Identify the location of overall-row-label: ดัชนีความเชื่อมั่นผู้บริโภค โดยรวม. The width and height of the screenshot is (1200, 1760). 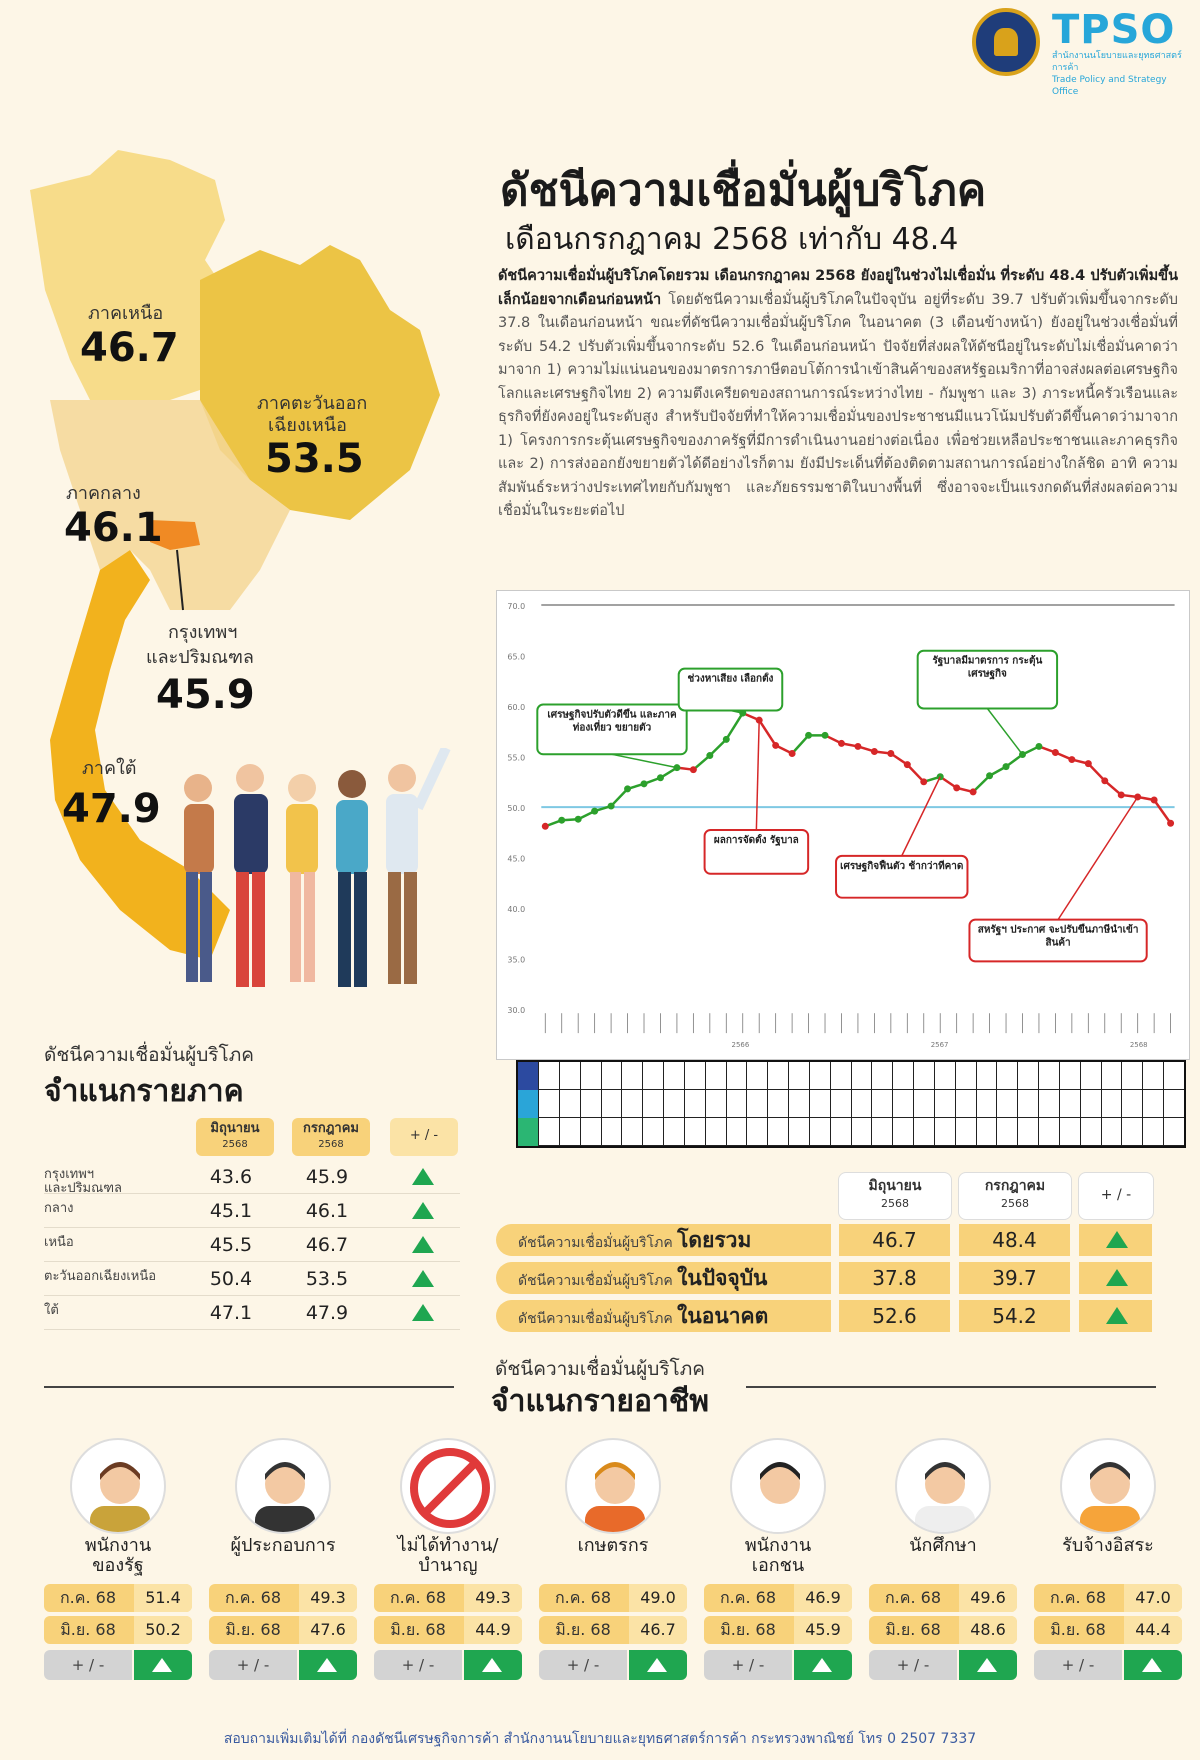
(663, 1240).